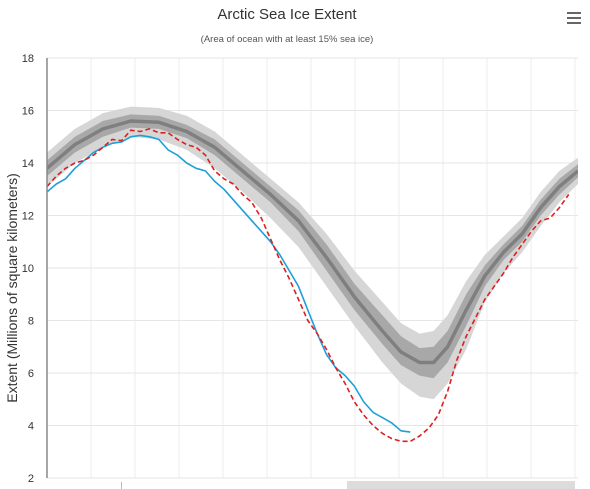  Describe the element at coordinates (287, 14) in the screenshot. I see `chart-title: Arctic Sea Ice Extent` at that location.